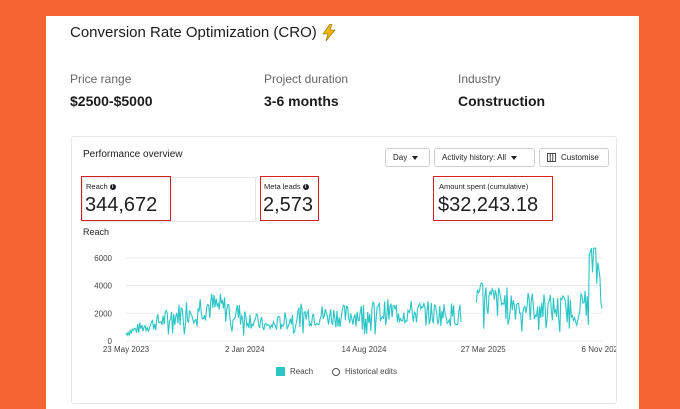 This screenshot has height=409, width=680. Describe the element at coordinates (193, 32) in the screenshot. I see `title-text: Conversion Rate Optimization (CRO)` at that location.